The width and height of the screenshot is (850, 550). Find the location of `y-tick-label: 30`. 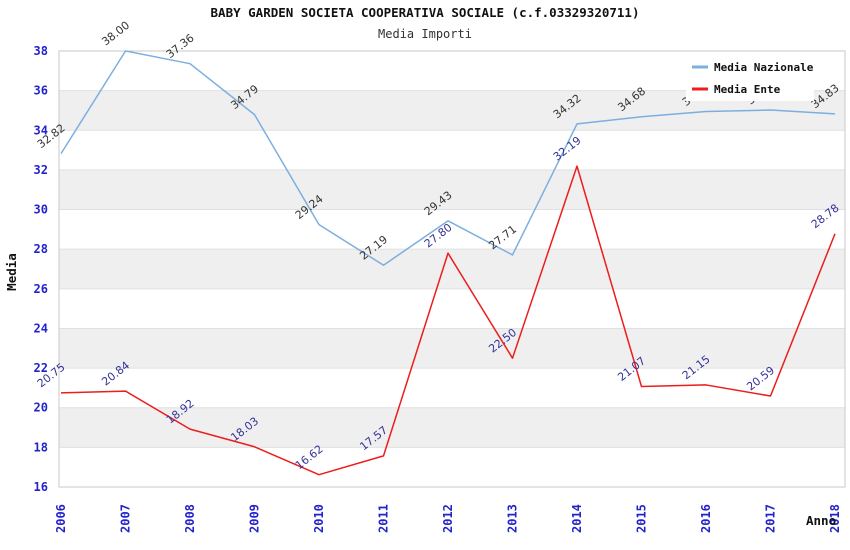

y-tick-label: 30 is located at coordinates (41, 210).